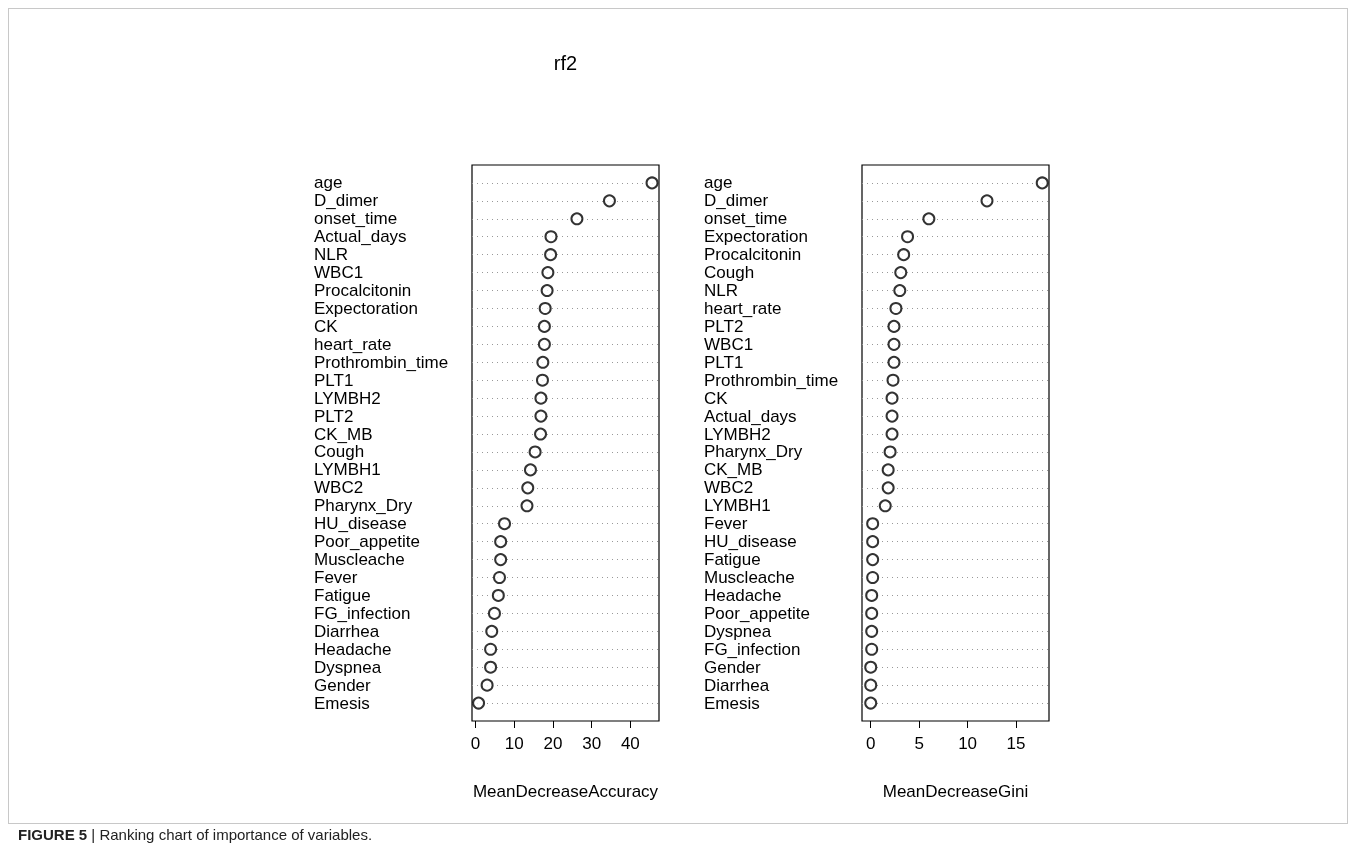  I want to click on y-tick-label: LYMBH2, so click(347, 398).